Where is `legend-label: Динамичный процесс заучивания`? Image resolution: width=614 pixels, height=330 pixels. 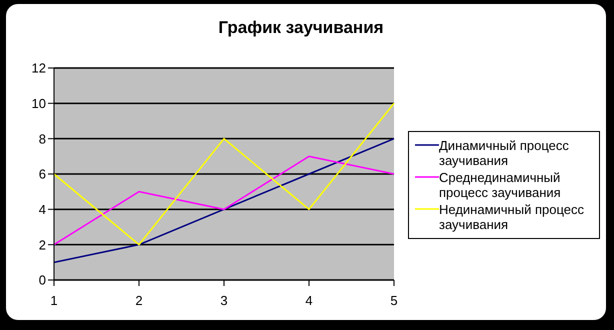
legend-label: Динамичный процесс заучивания is located at coordinates (504, 153).